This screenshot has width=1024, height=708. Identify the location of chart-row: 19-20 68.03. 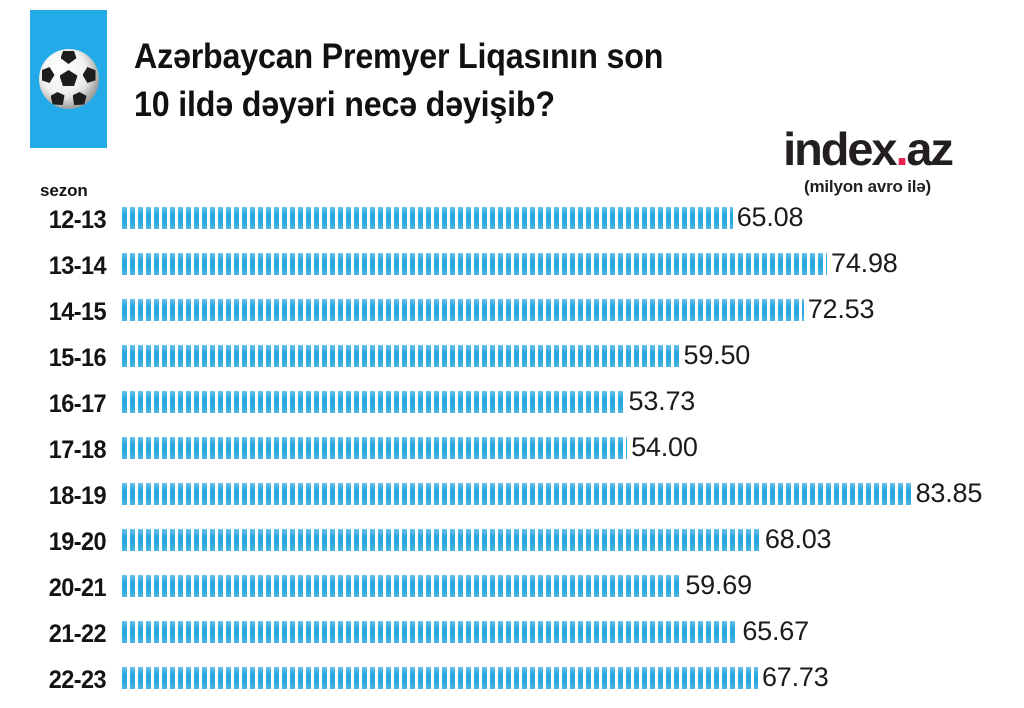
(512, 547).